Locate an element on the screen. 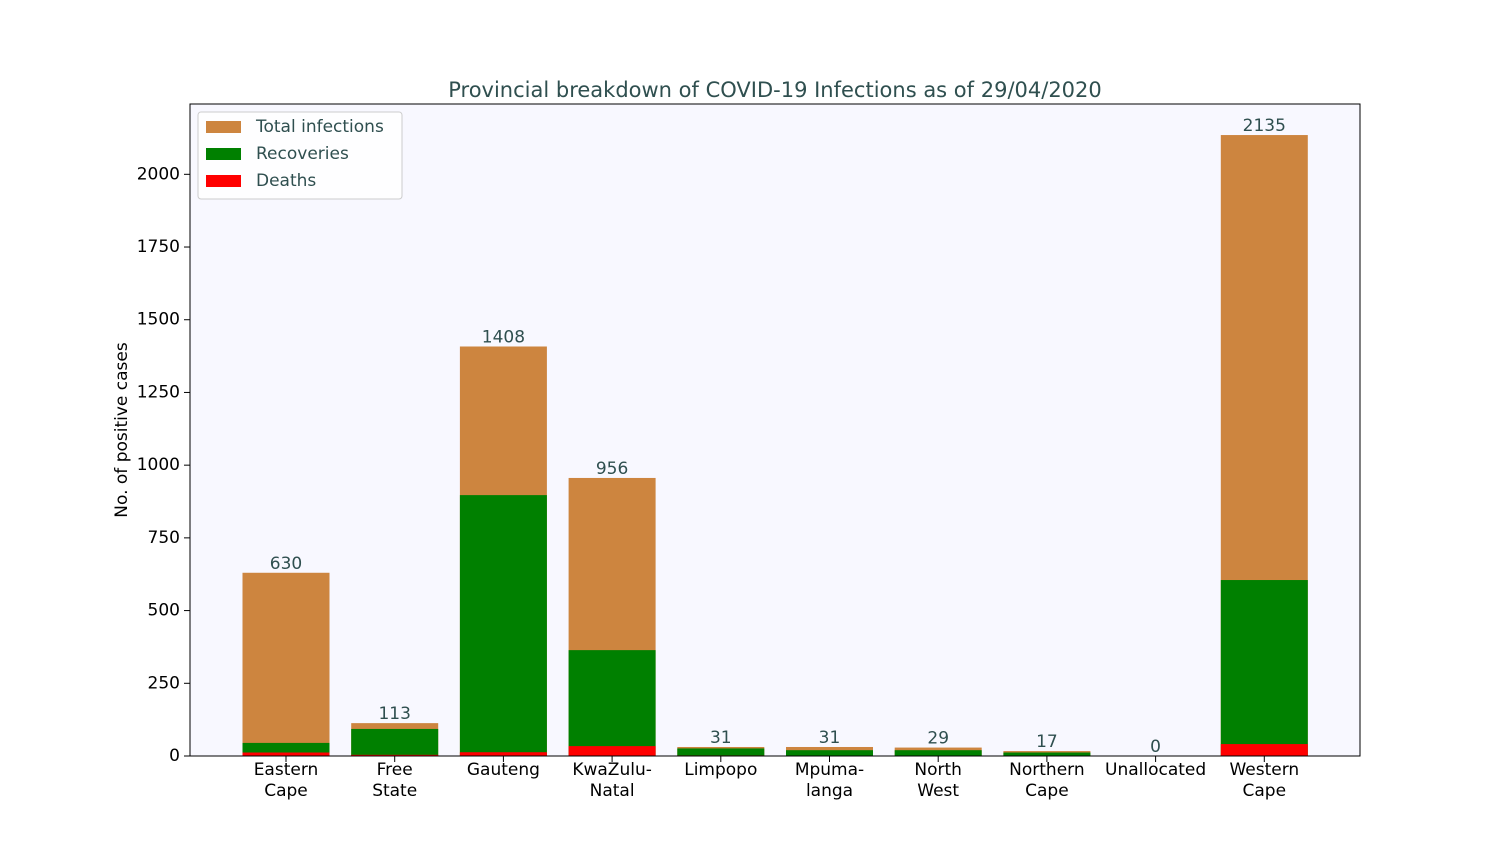  data-label: 1408 is located at coordinates (503, 337).